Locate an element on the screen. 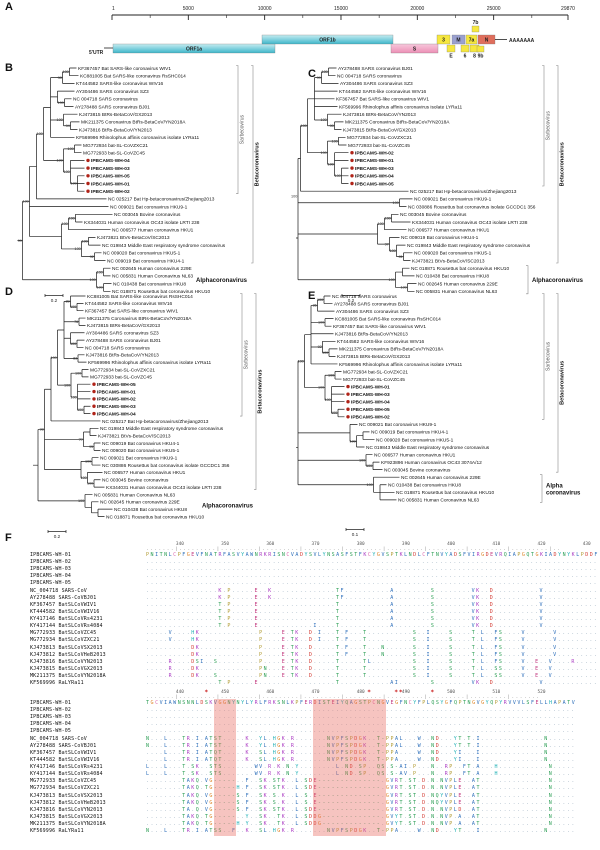 This screenshot has height=850, width=600. tree-tip-label: IPBCAMS-WH-03 is located at coordinates (116, 407).